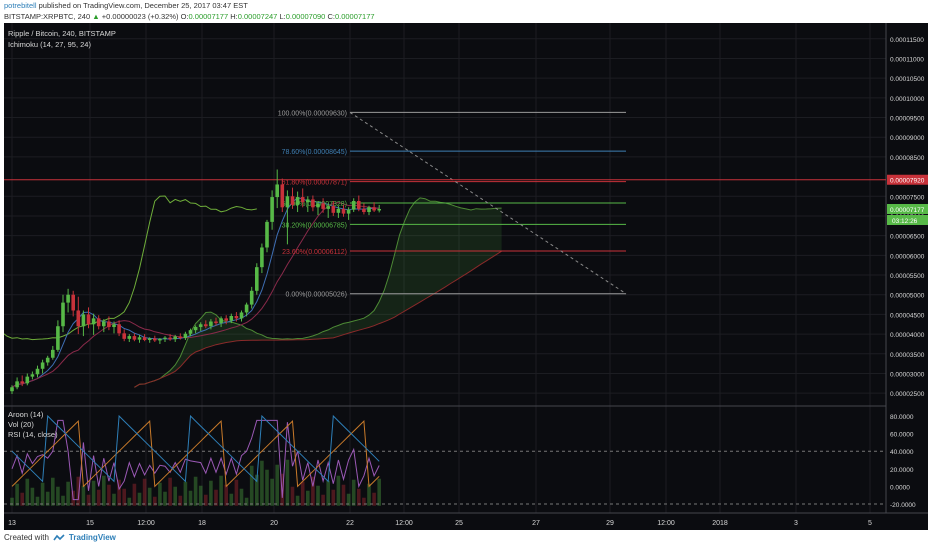 This screenshot has height=550, width=932. What do you see at coordinates (47, 16) in the screenshot?
I see `symbol-label: BITSTAMP:XRPBTC, 240` at bounding box center [47, 16].